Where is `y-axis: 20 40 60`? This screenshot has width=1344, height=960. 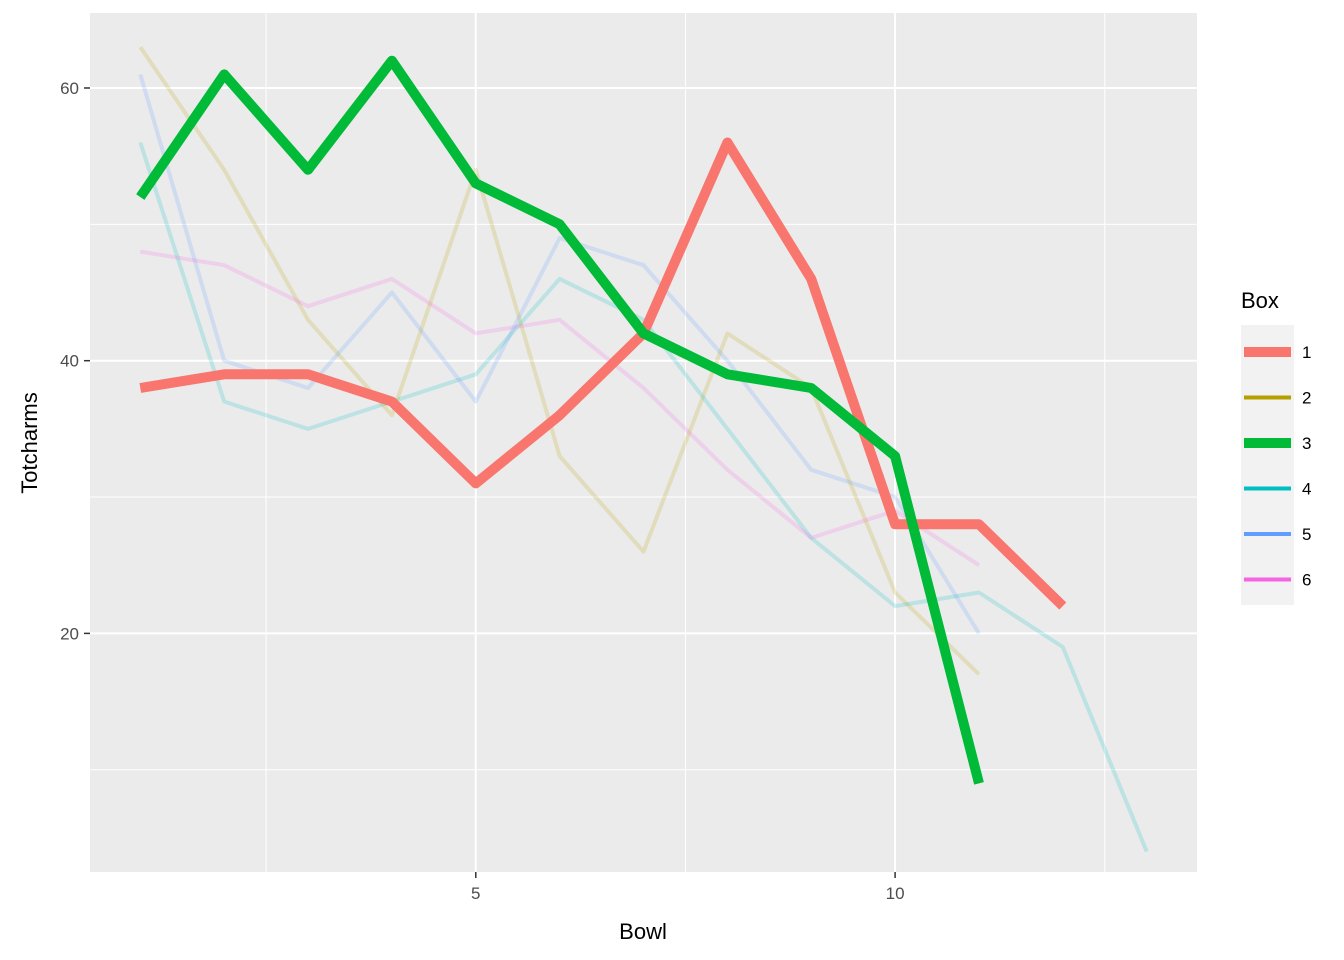
y-axis: 20 40 60 is located at coordinates (75, 361).